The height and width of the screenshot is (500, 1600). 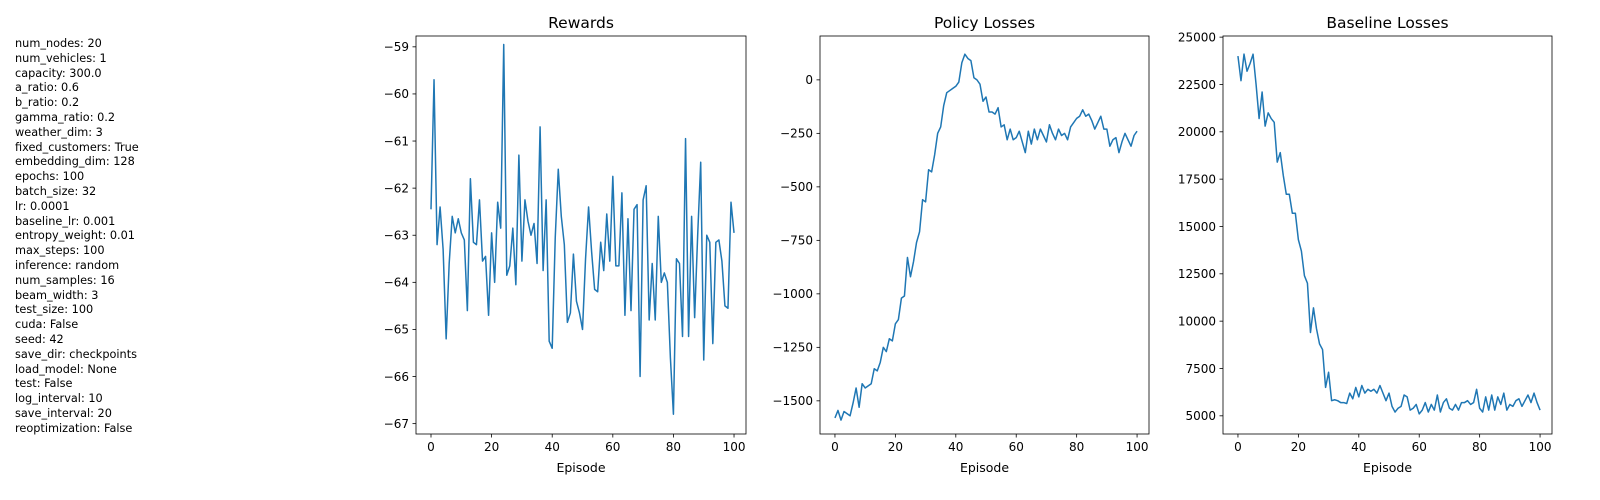 What do you see at coordinates (47, 88) in the screenshot?
I see `config-parameter: a_ratio: 0.6` at bounding box center [47, 88].